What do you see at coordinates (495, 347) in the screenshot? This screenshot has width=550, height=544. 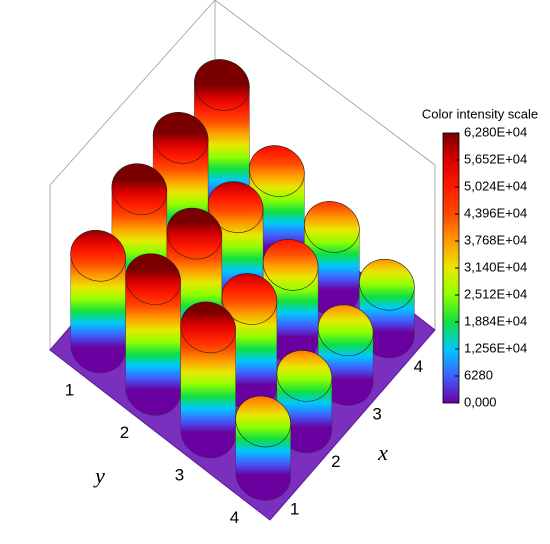 I see `colorbar-tick-label: 1,256E+04` at bounding box center [495, 347].